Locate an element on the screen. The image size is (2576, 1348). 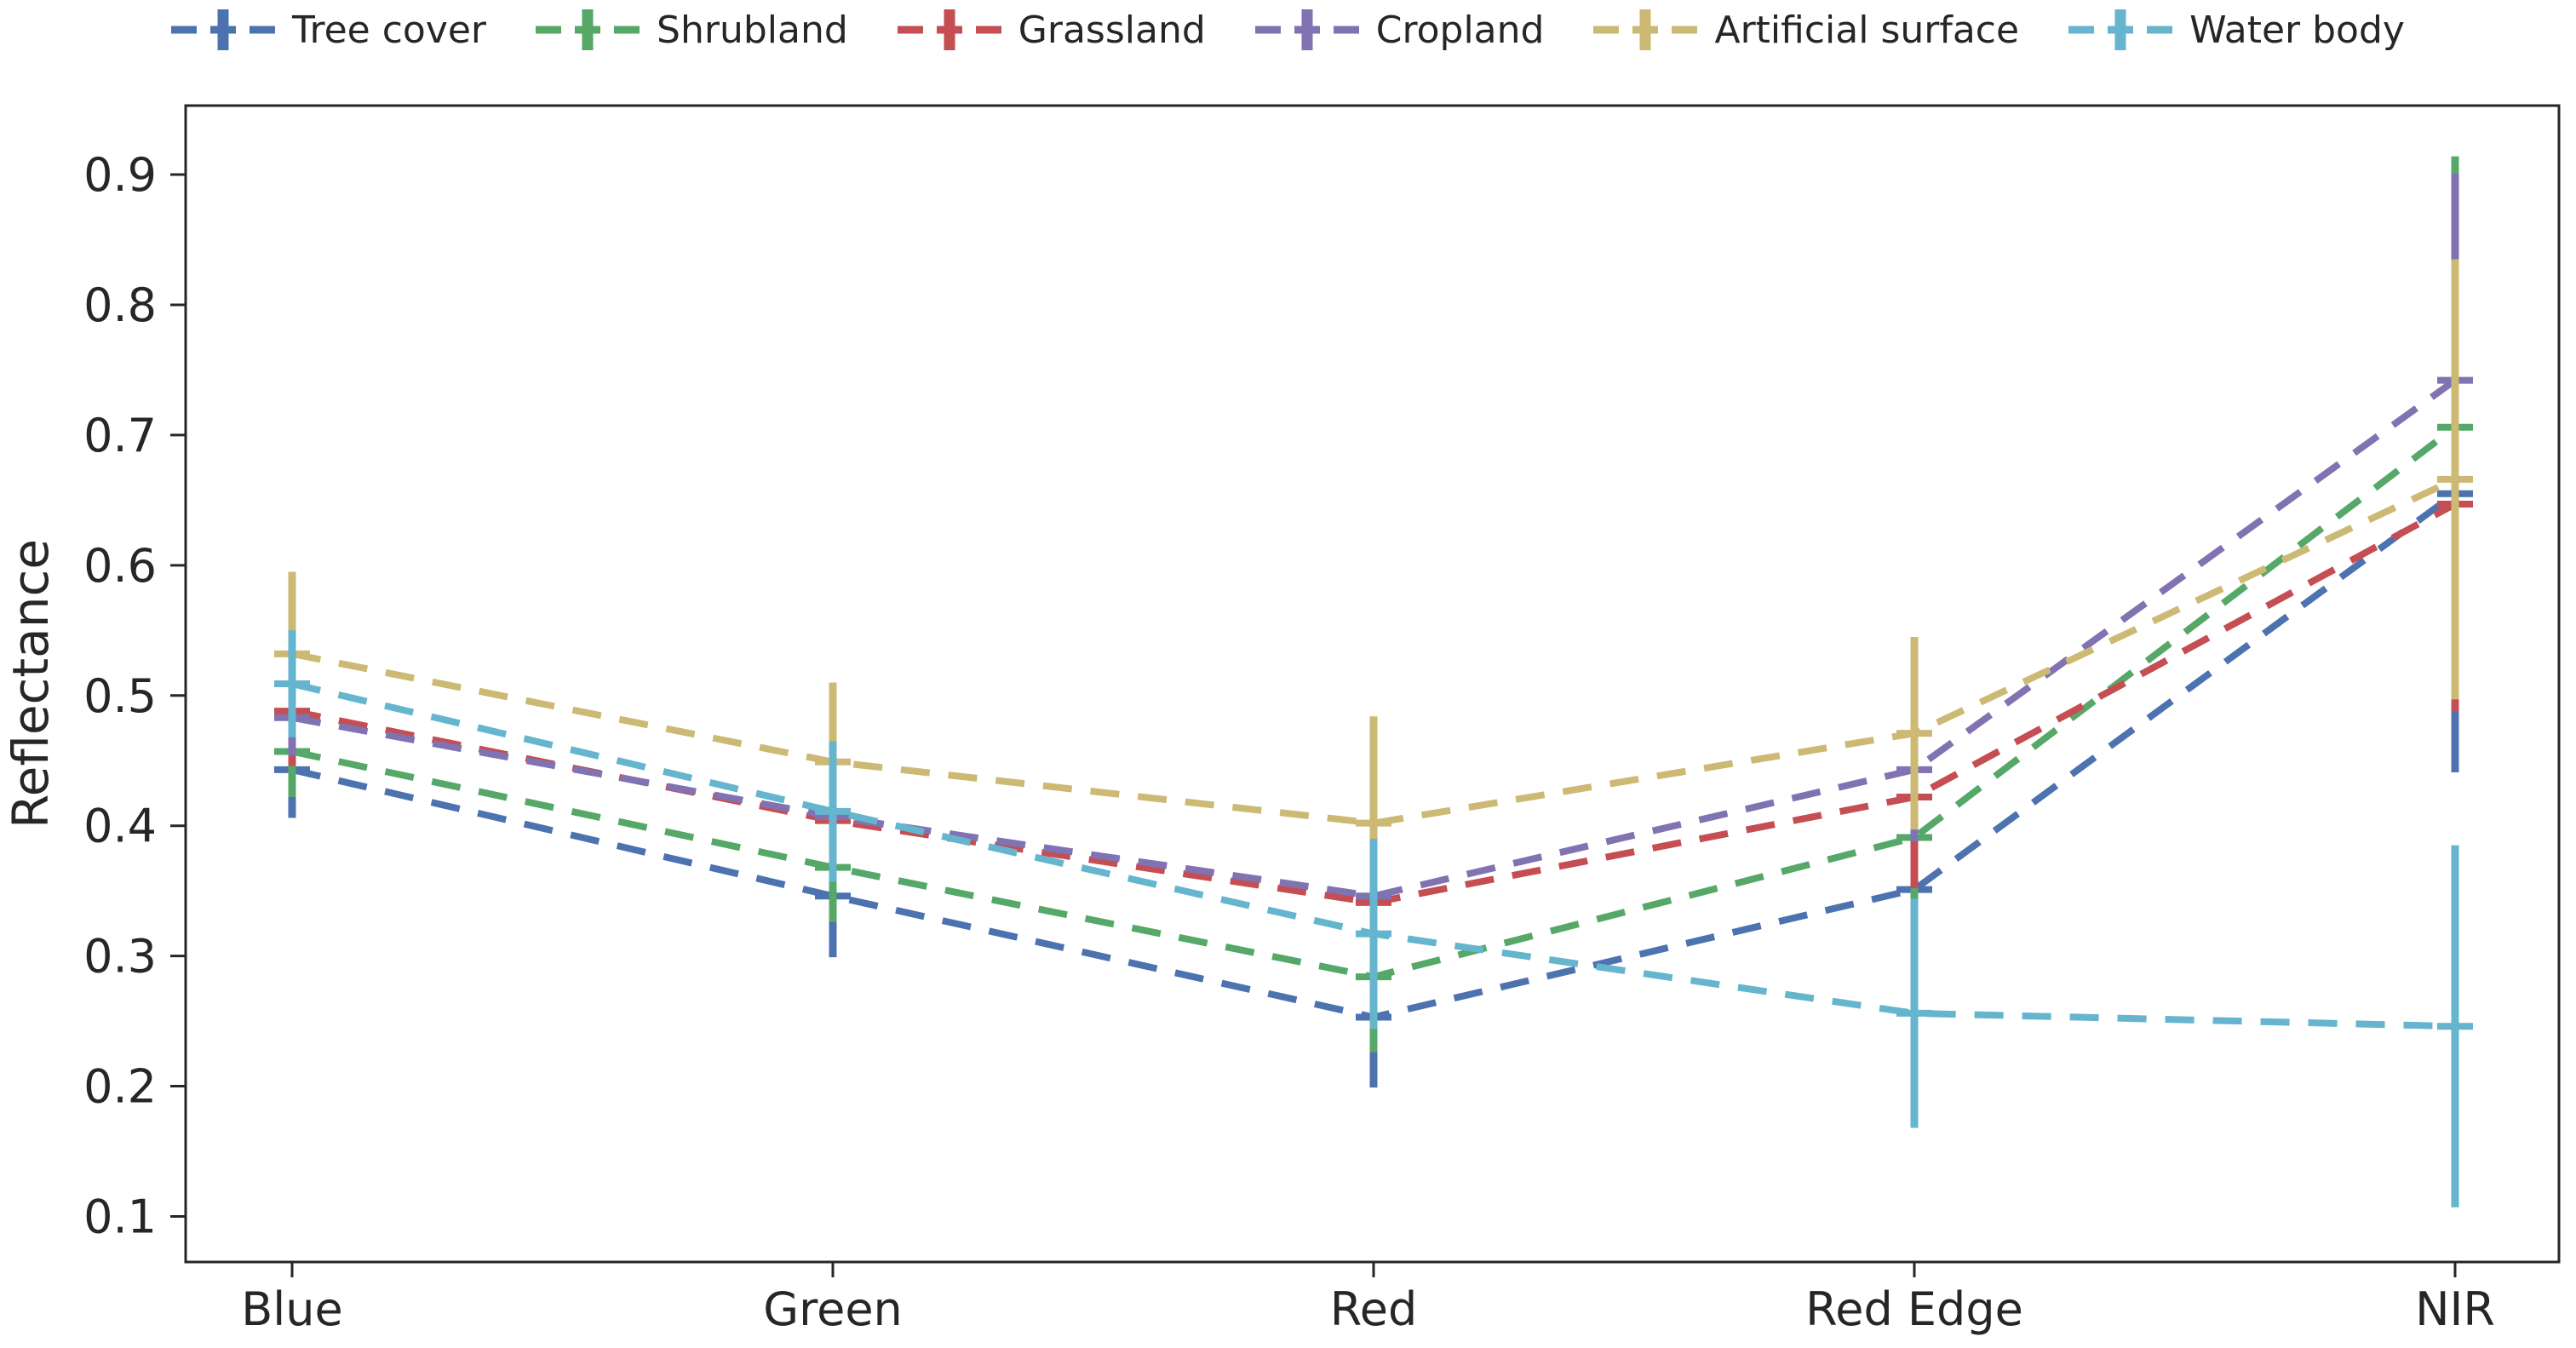
legend-item-shrubland: Shrubland is located at coordinates (692, 30).